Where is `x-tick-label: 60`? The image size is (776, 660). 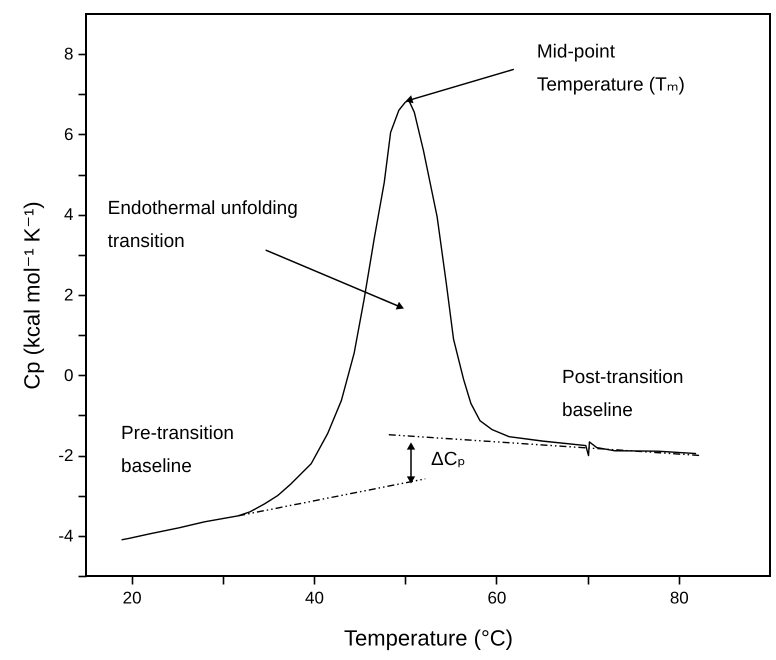
x-tick-label: 60 is located at coordinates (496, 598).